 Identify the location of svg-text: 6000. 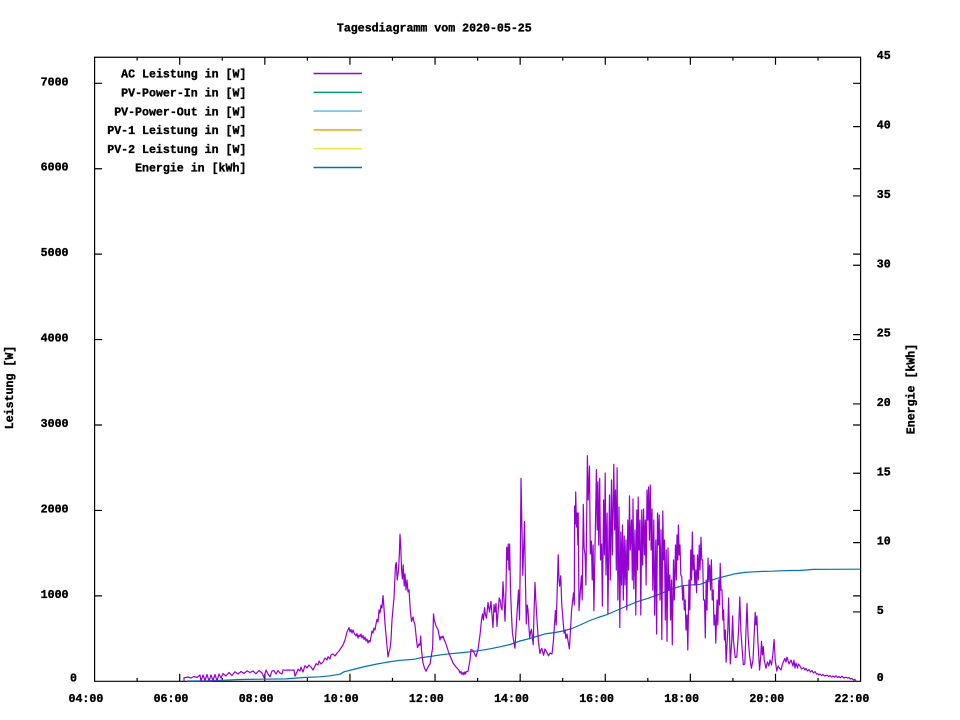
(55, 168).